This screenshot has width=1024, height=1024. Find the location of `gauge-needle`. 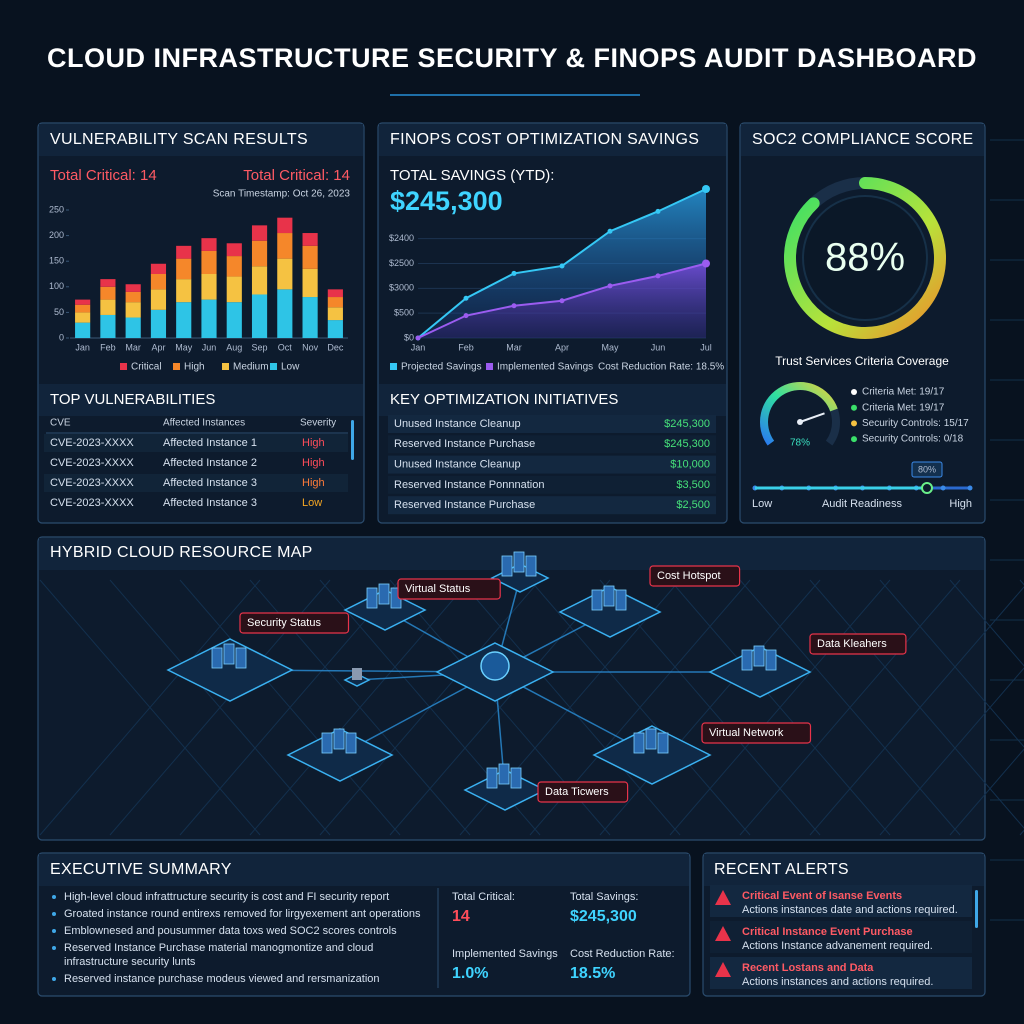

gauge-needle is located at coordinates (812, 417).